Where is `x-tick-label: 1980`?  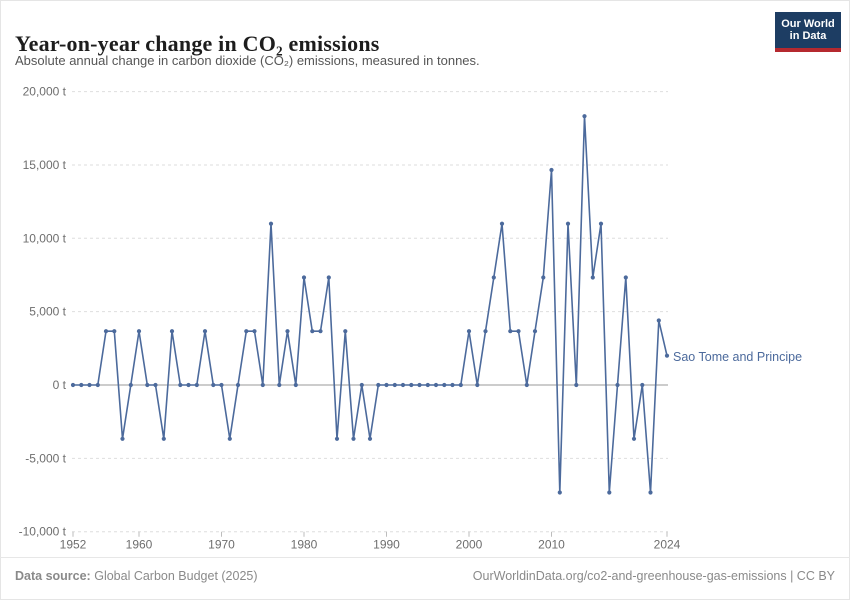
x-tick-label: 1980 is located at coordinates (304, 545).